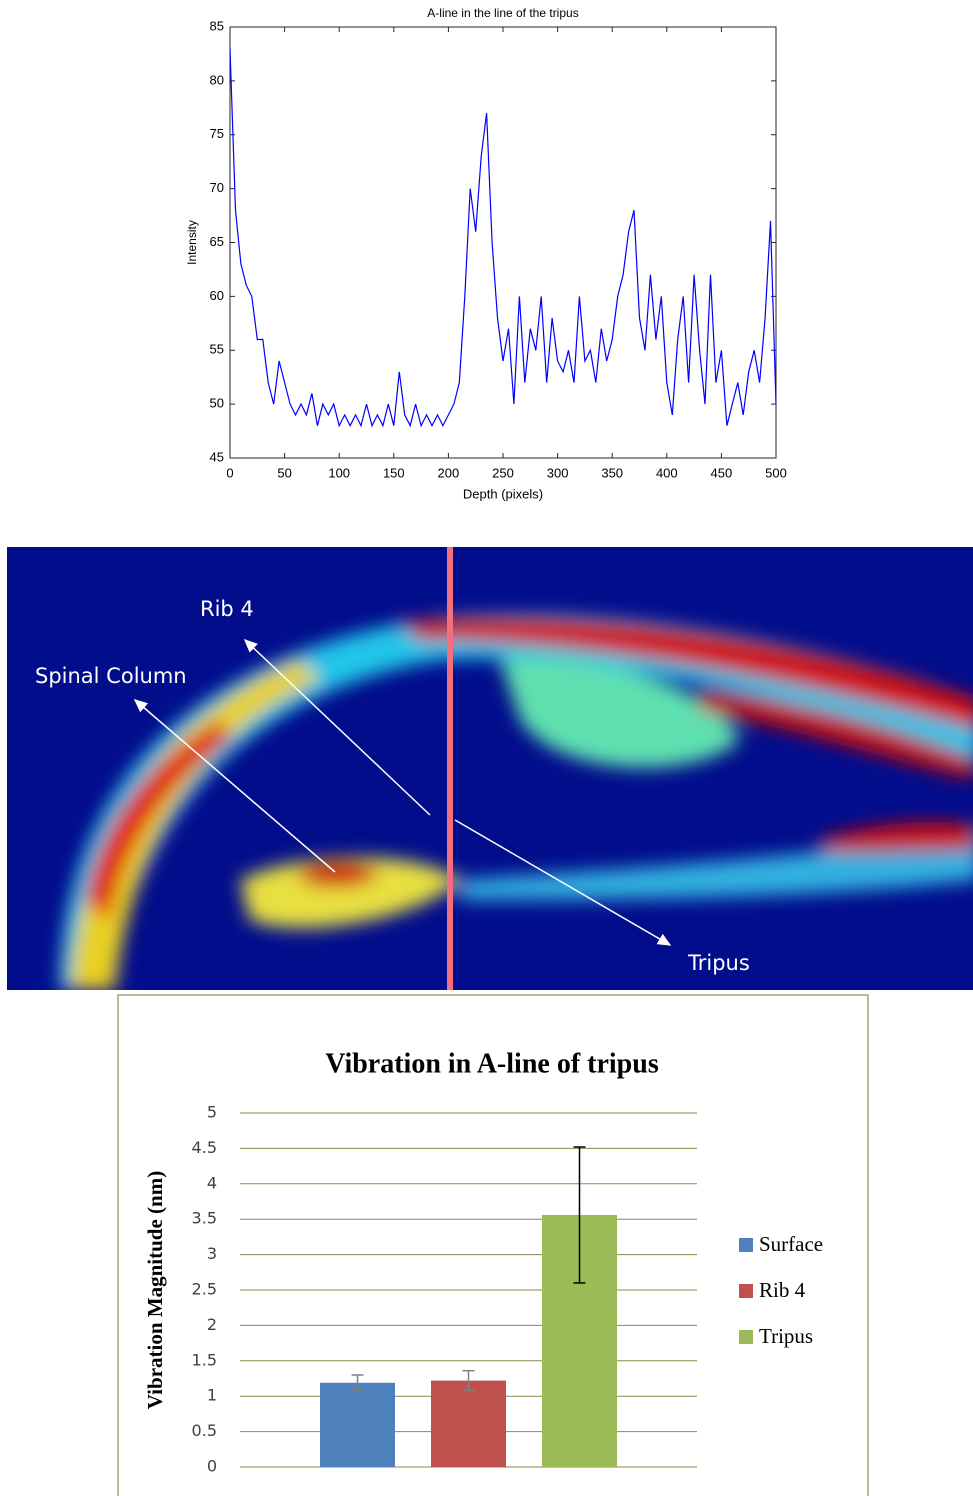 This screenshot has width=973, height=1496. What do you see at coordinates (204, 1359) in the screenshot?
I see `y-tick-label: 1.5` at bounding box center [204, 1359].